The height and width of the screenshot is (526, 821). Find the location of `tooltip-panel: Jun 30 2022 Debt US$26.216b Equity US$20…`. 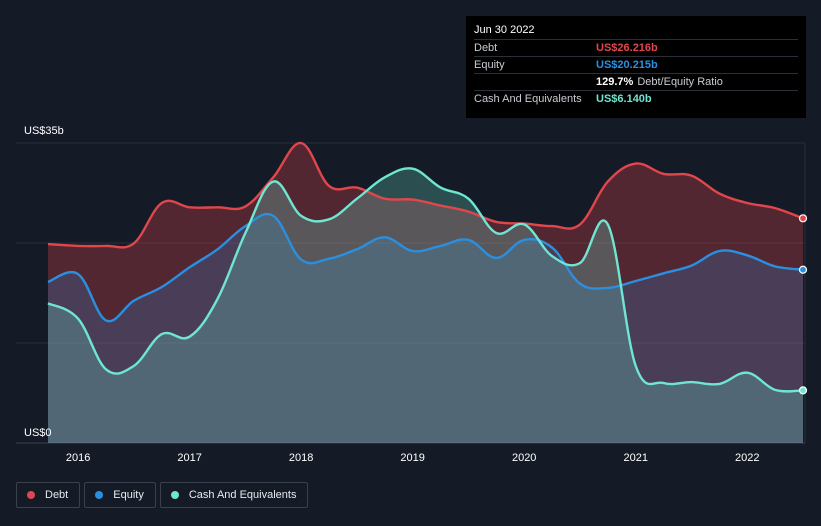

tooltip-panel: Jun 30 2022 Debt US$26.216b Equity US$20… is located at coordinates (636, 67).